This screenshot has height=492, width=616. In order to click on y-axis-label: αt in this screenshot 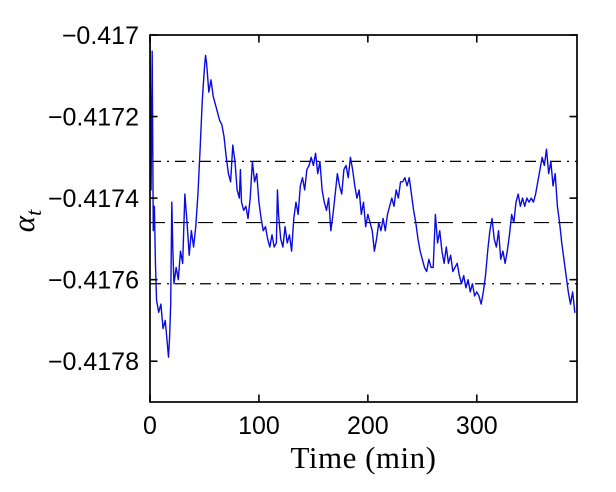, I will do `click(26, 221)`.